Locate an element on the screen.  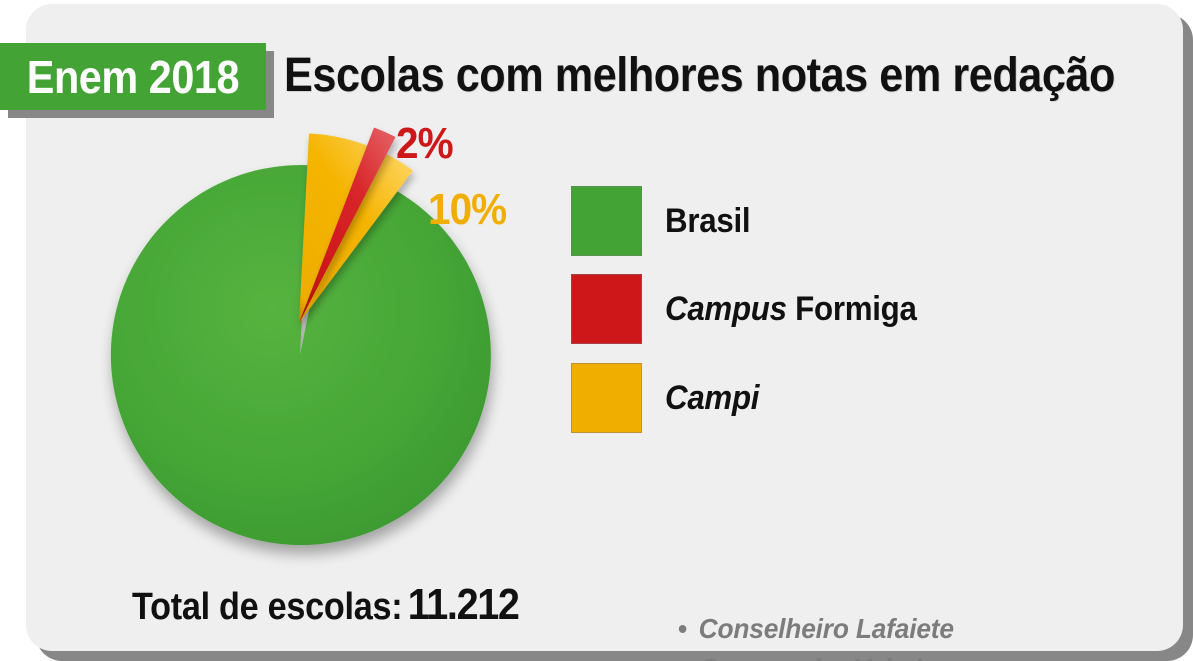
legend-label-brasil-regular: Brasil is located at coordinates (708, 221).